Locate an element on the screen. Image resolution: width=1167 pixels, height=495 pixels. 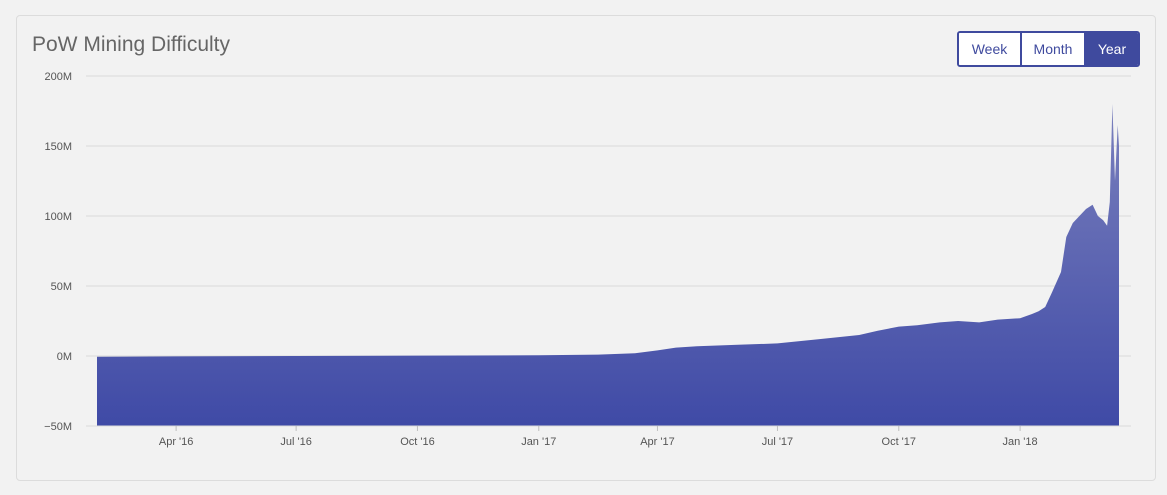
range-week-button: Week is located at coordinates (989, 49).